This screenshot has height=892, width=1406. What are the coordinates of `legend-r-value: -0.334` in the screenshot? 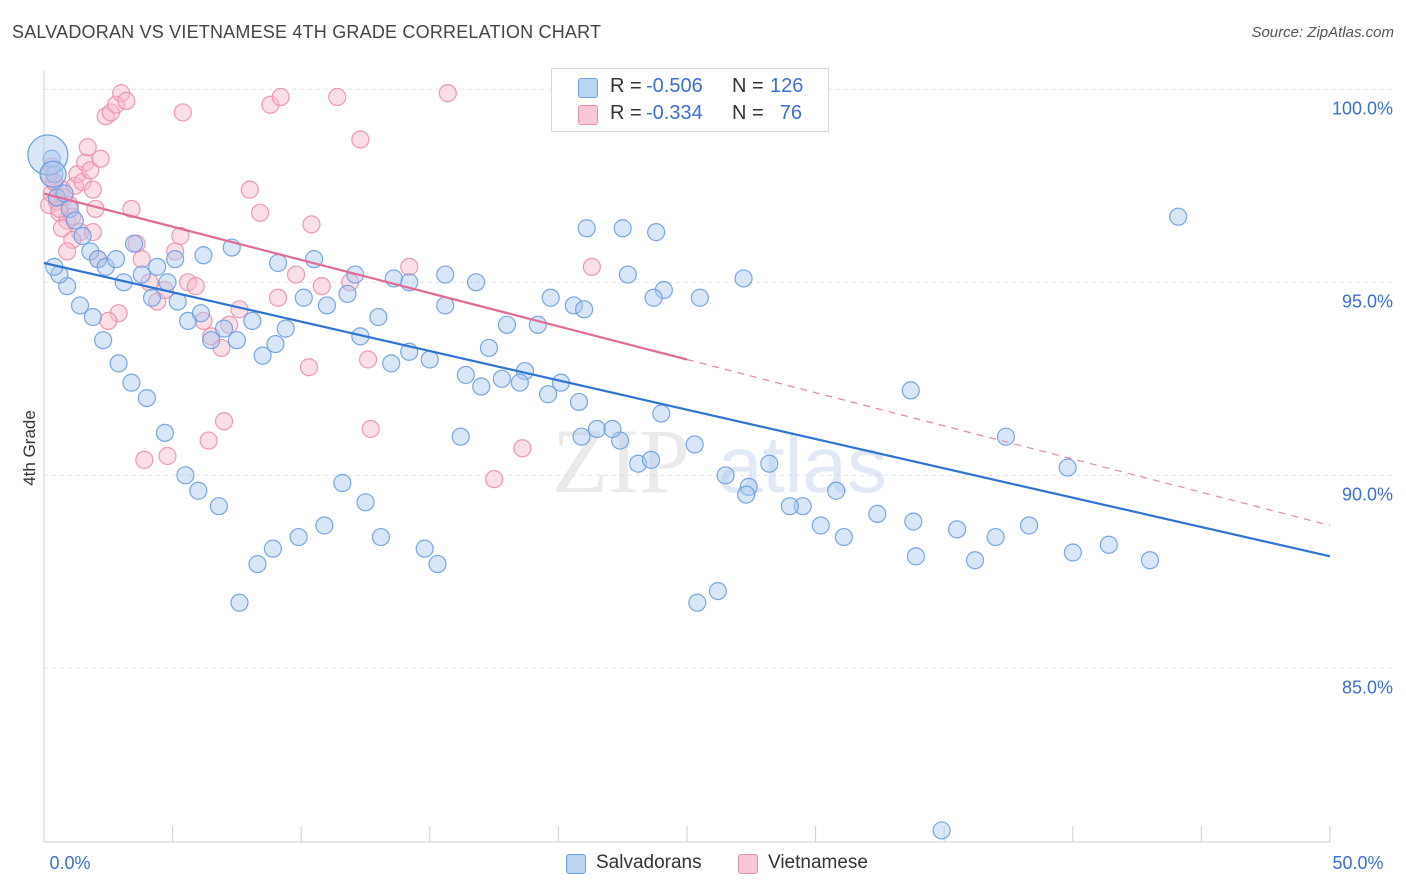 It's located at (674, 113).